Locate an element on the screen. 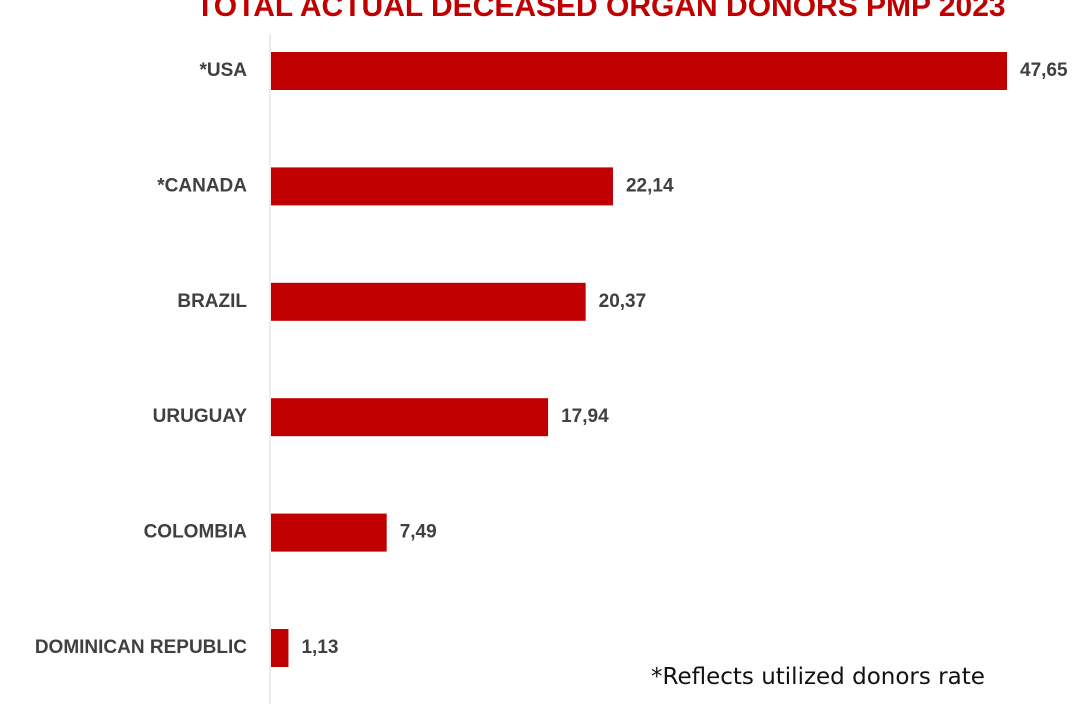 The width and height of the screenshot is (1086, 704). category-label: *USA is located at coordinates (223, 70).